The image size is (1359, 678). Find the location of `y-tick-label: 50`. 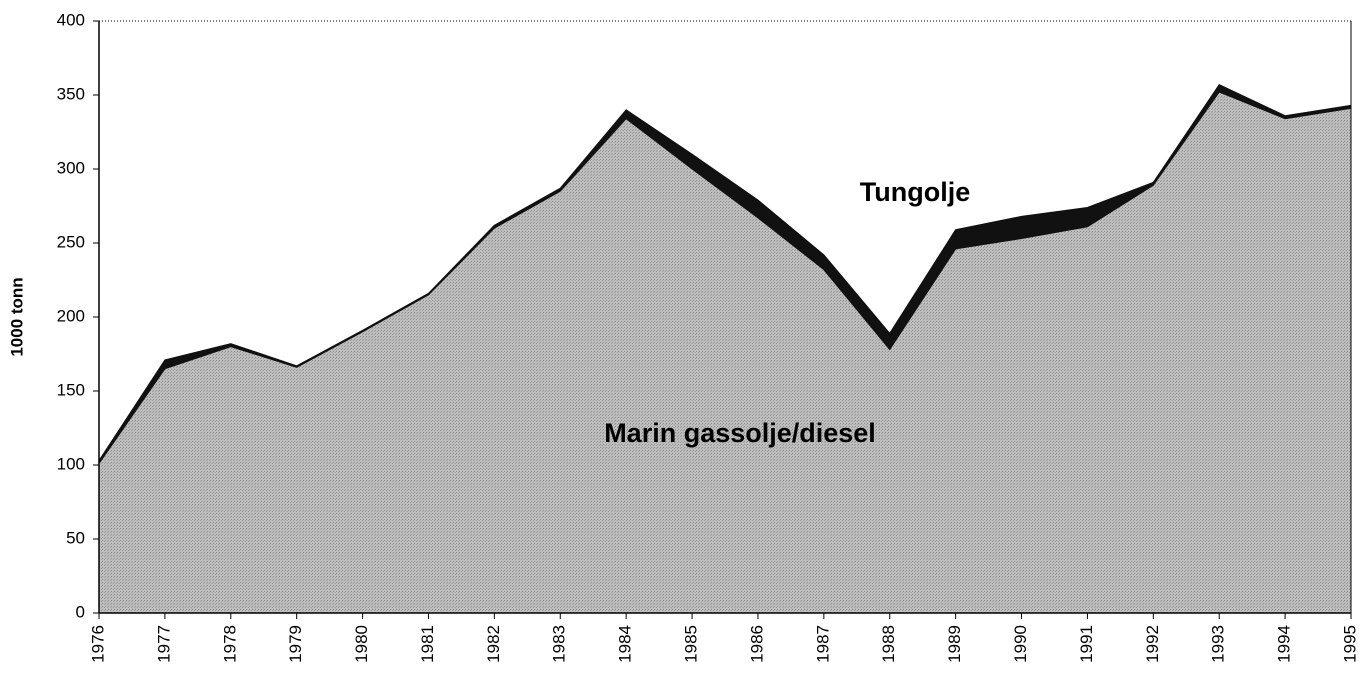

y-tick-label: 50 is located at coordinates (75, 537).